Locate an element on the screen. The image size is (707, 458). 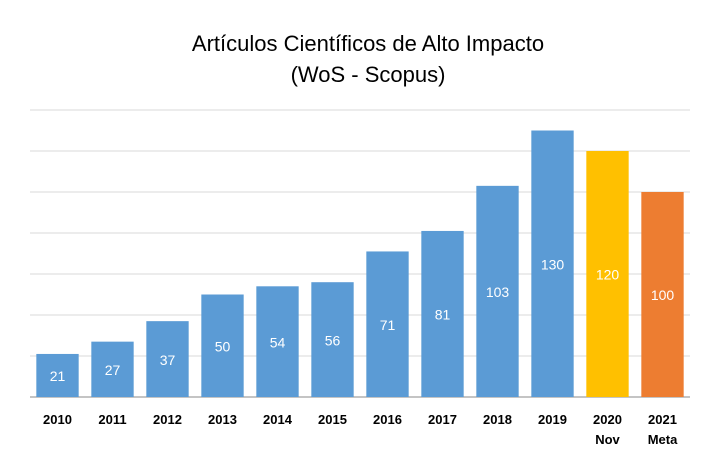
chart-subtitle: (WoS - Scopus) is located at coordinates (368, 74).